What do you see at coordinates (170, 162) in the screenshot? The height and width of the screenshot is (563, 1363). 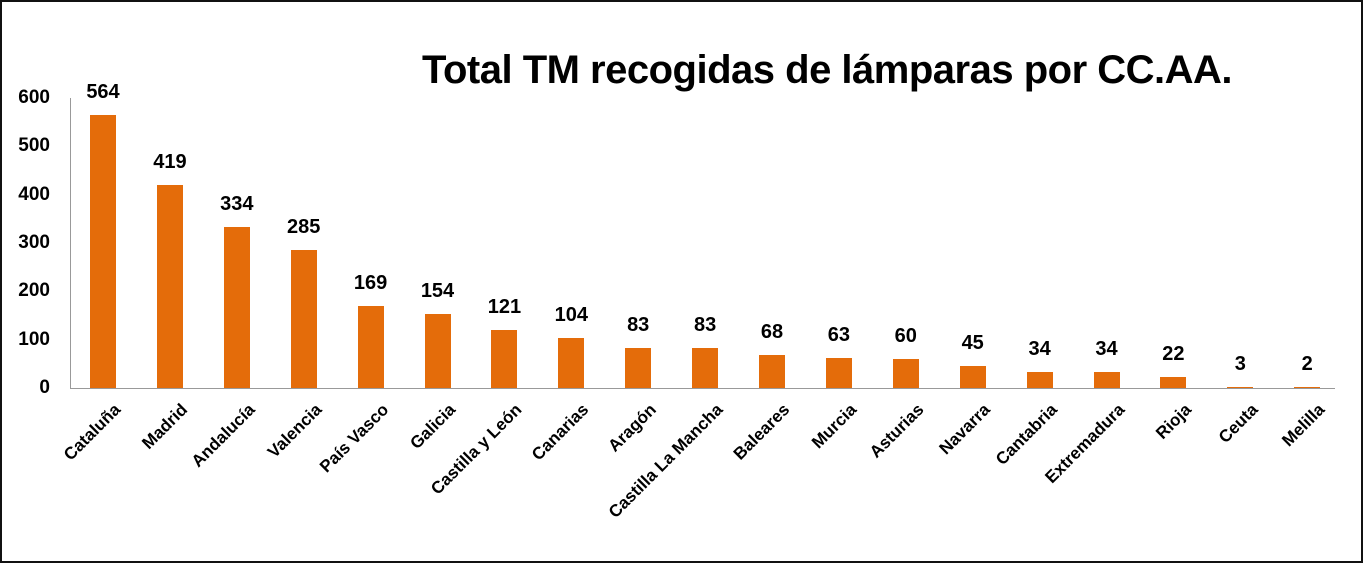 I see `bar-value-label: 419` at bounding box center [170, 162].